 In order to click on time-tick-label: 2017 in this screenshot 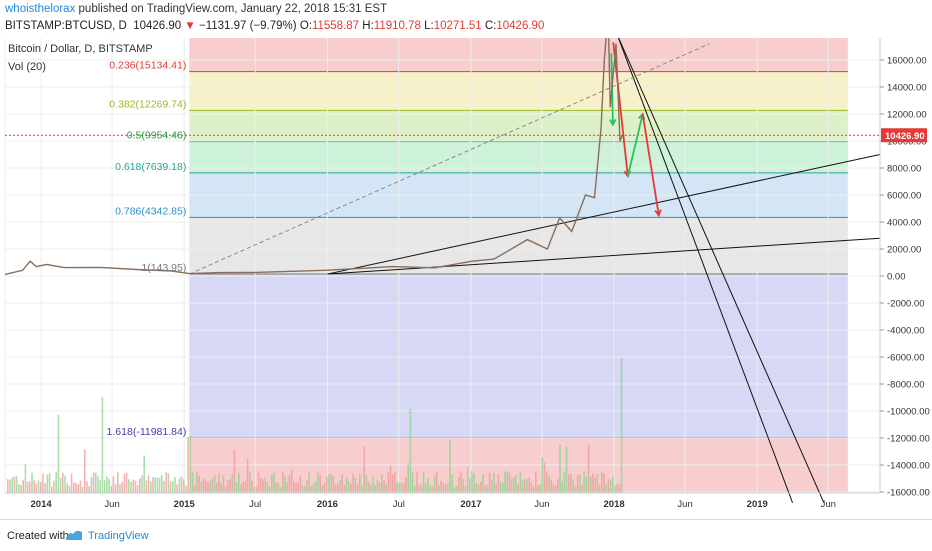, I will do `click(470, 504)`.